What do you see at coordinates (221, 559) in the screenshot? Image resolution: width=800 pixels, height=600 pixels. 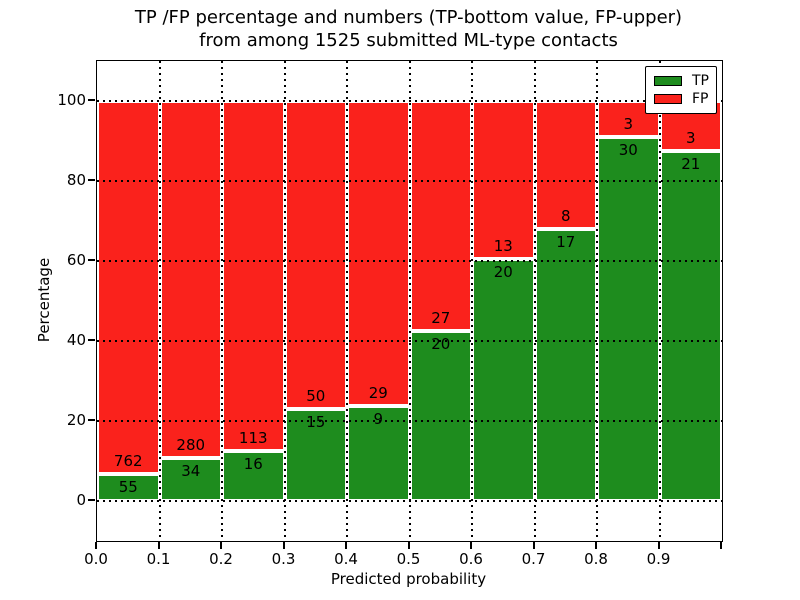 I see `x-tick-label: 0.2` at bounding box center [221, 559].